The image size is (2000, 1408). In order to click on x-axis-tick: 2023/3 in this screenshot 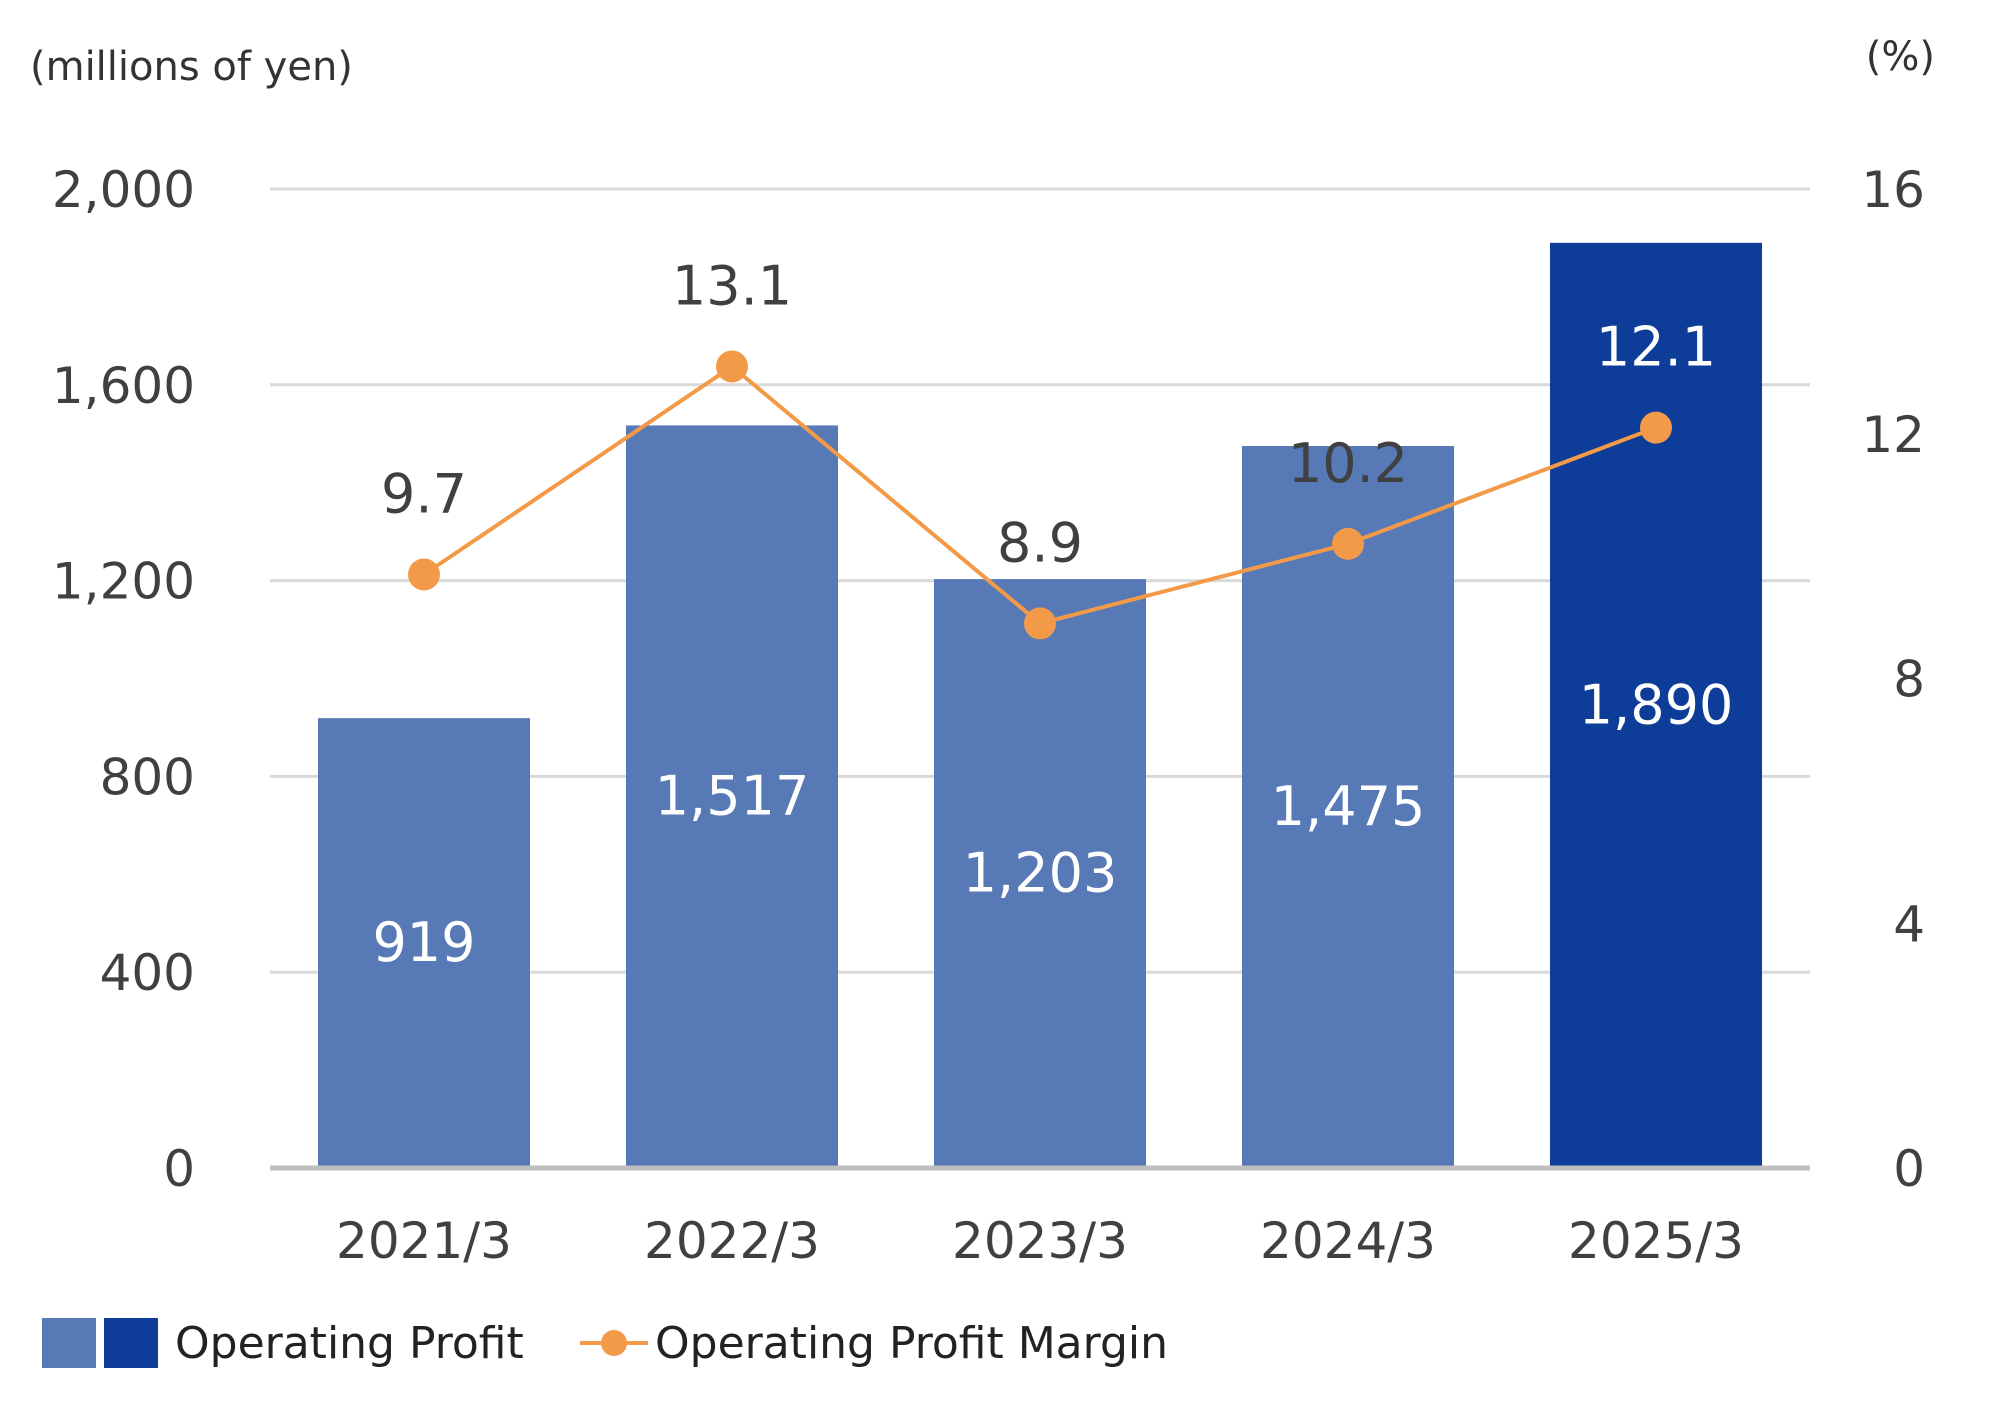, I will do `click(1040, 1241)`.